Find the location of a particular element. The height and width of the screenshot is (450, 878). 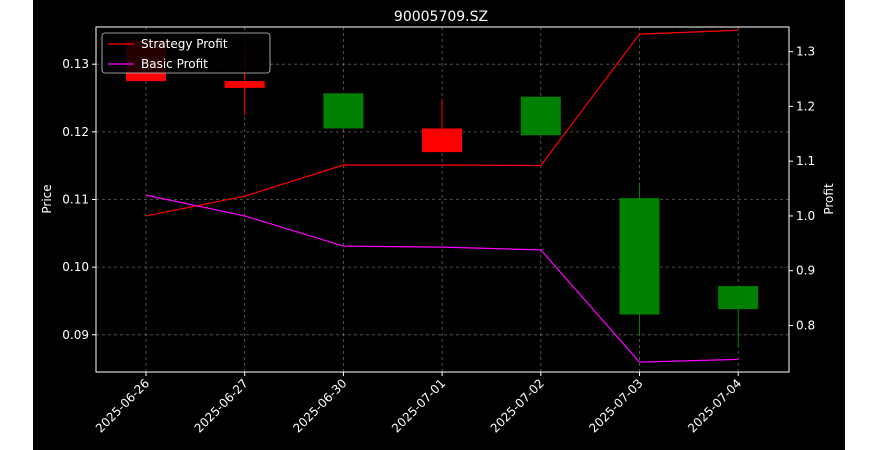

right-tick-label: 1.0 is located at coordinates (805, 216).